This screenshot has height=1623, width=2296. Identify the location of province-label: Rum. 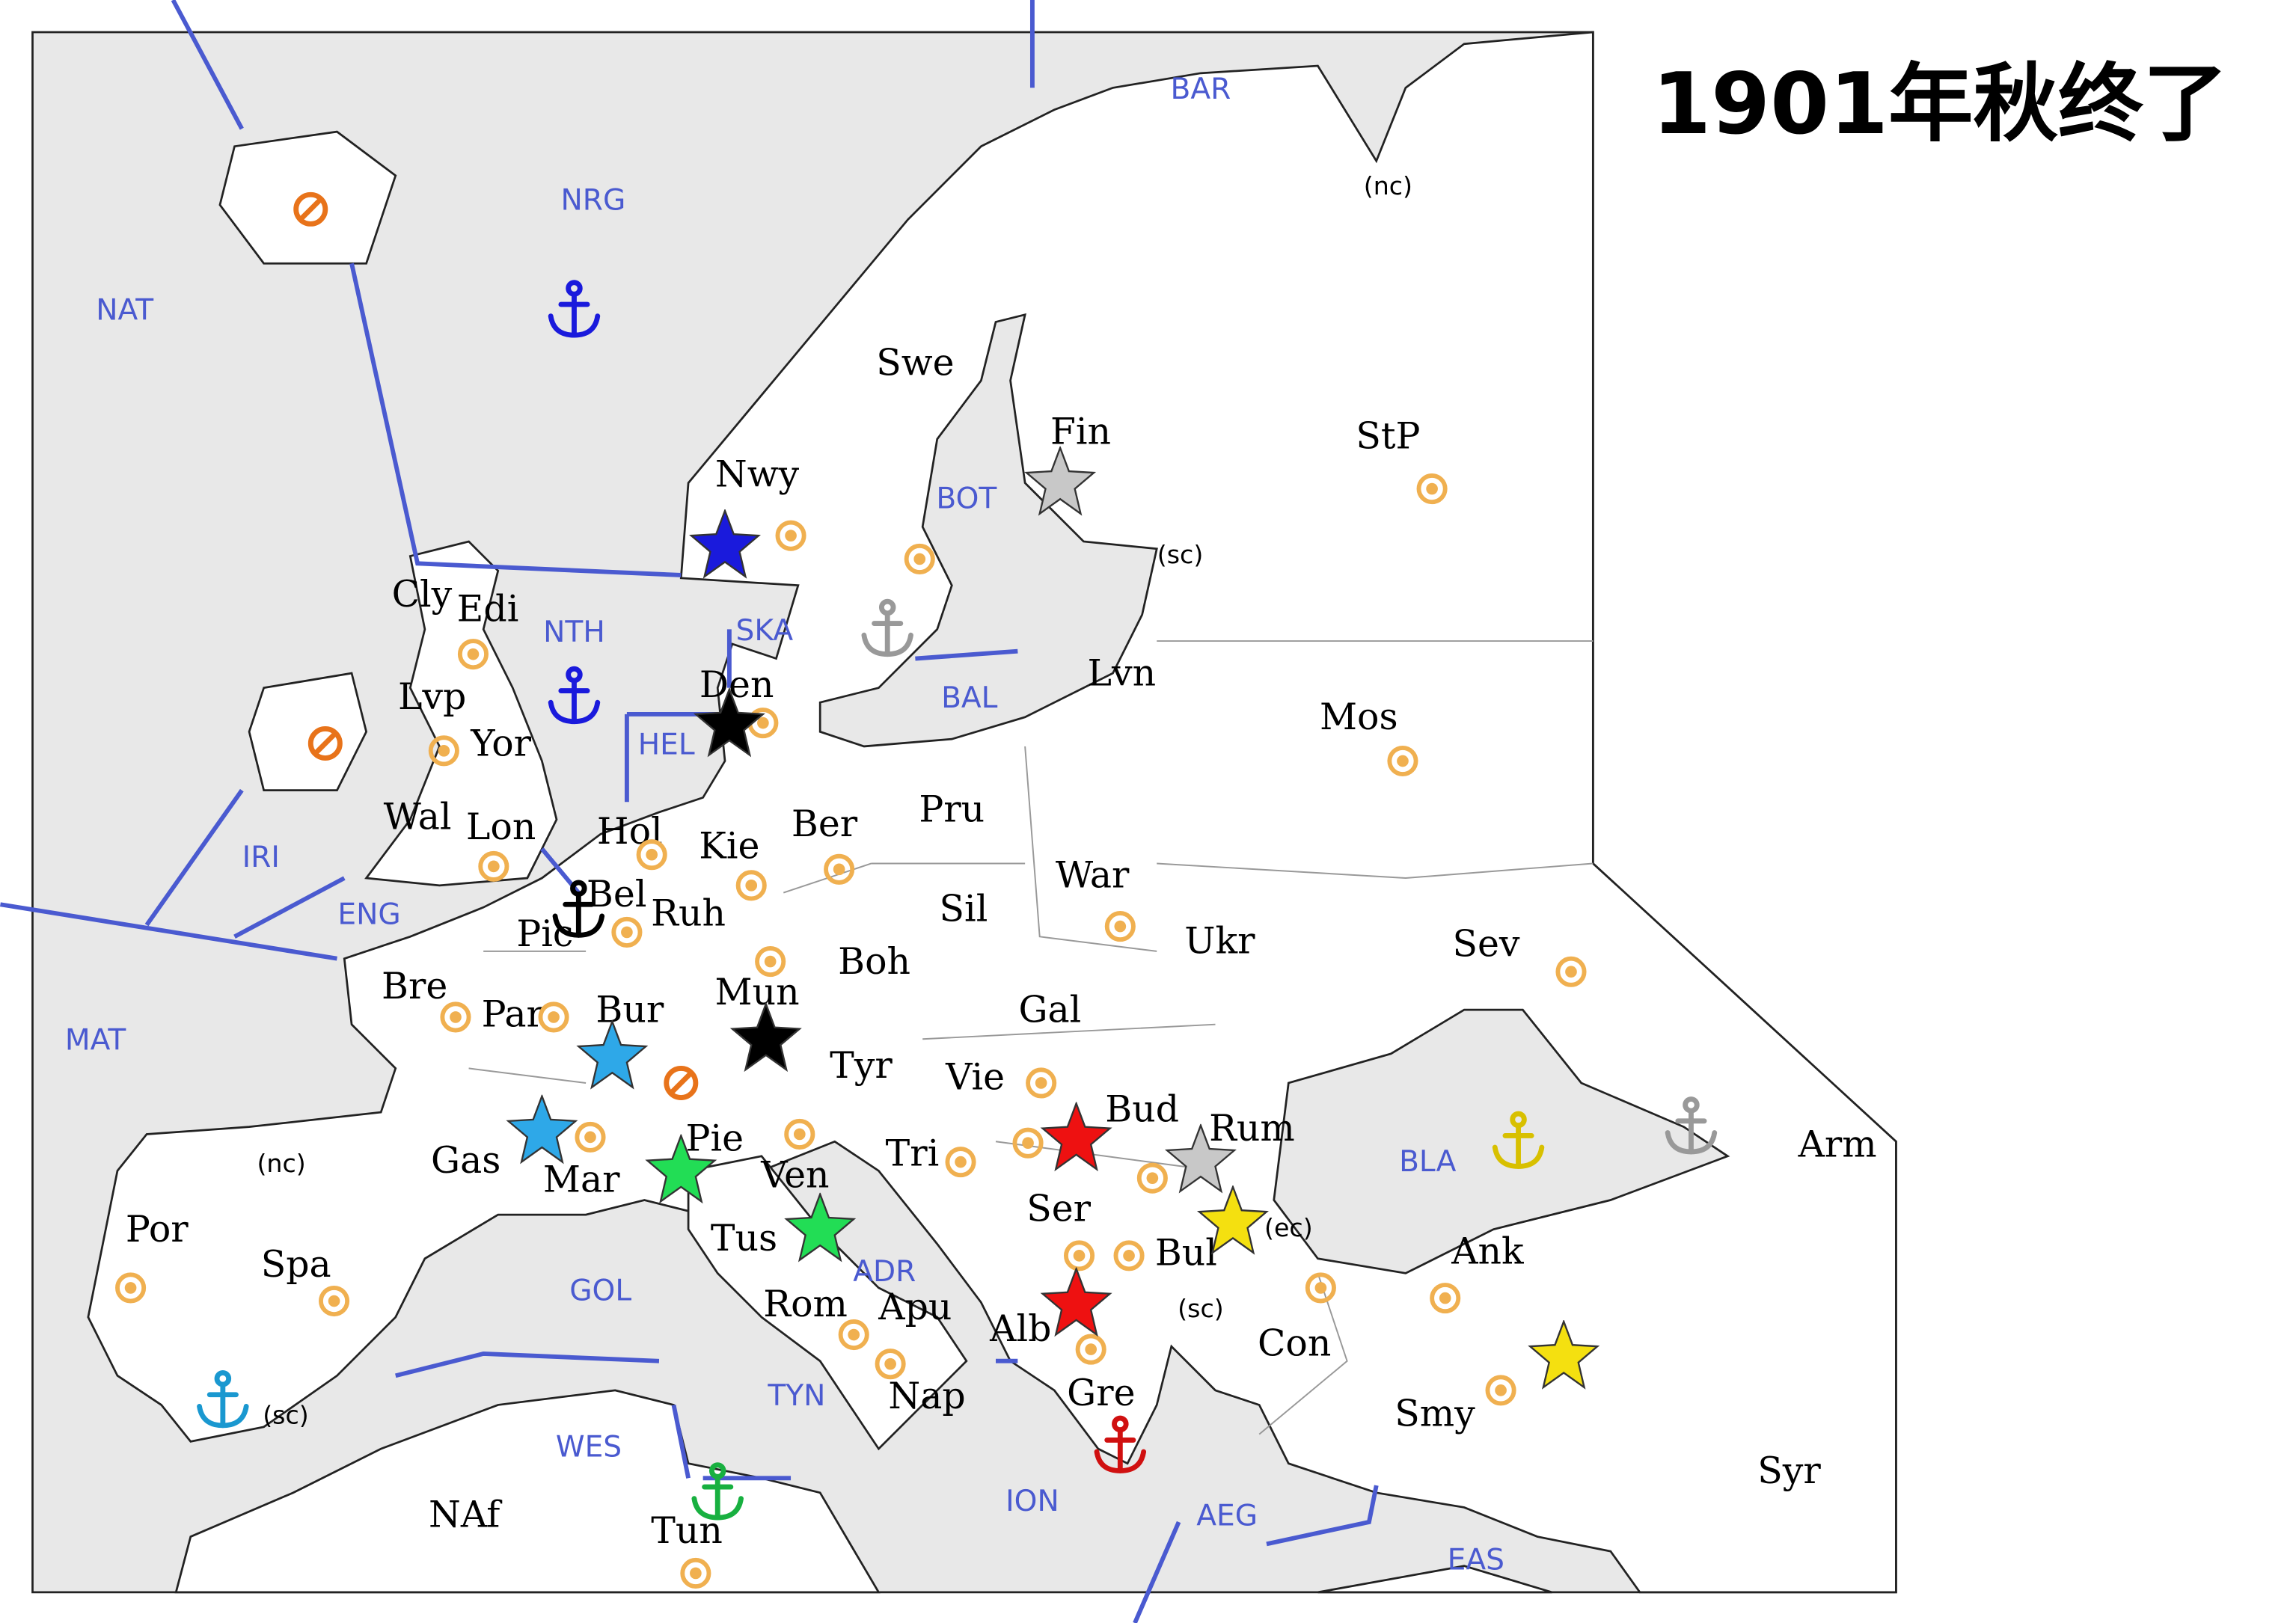
(1252, 1128).